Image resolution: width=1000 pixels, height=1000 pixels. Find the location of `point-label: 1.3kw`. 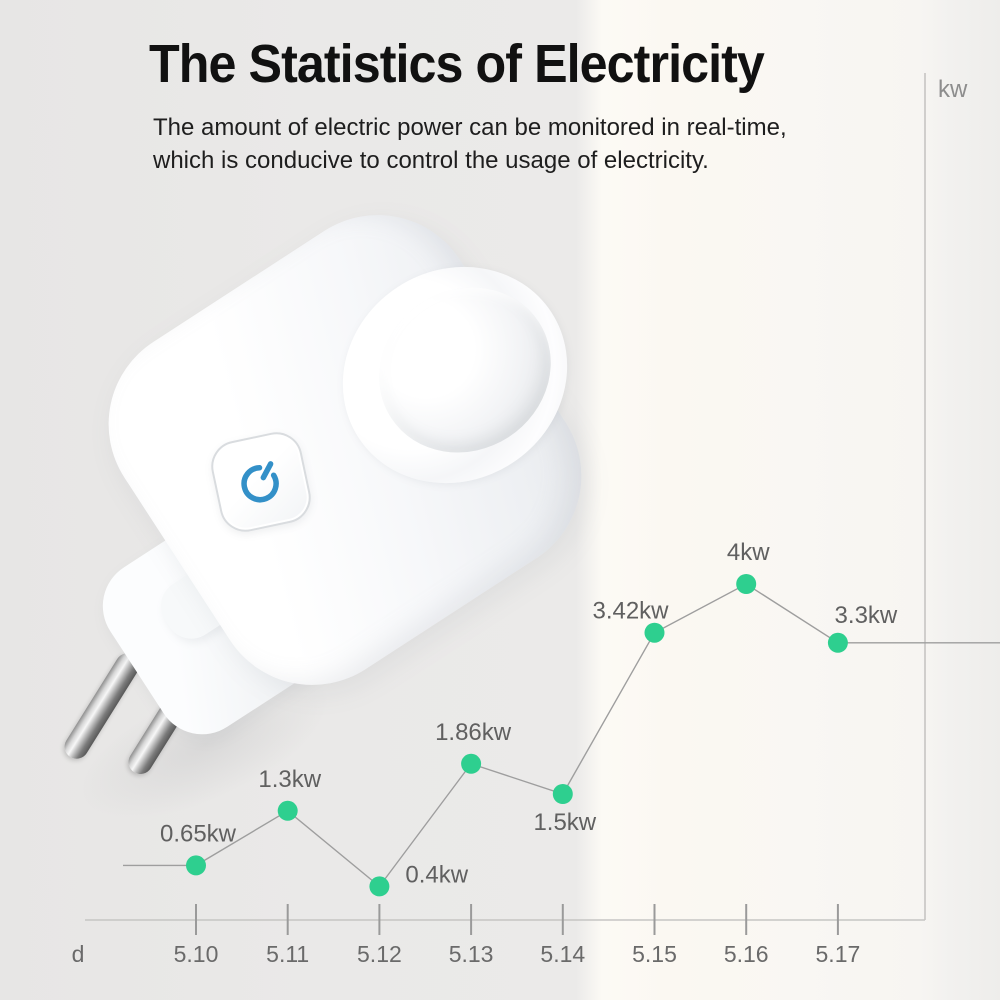

point-label: 1.3kw is located at coordinates (289, 779).